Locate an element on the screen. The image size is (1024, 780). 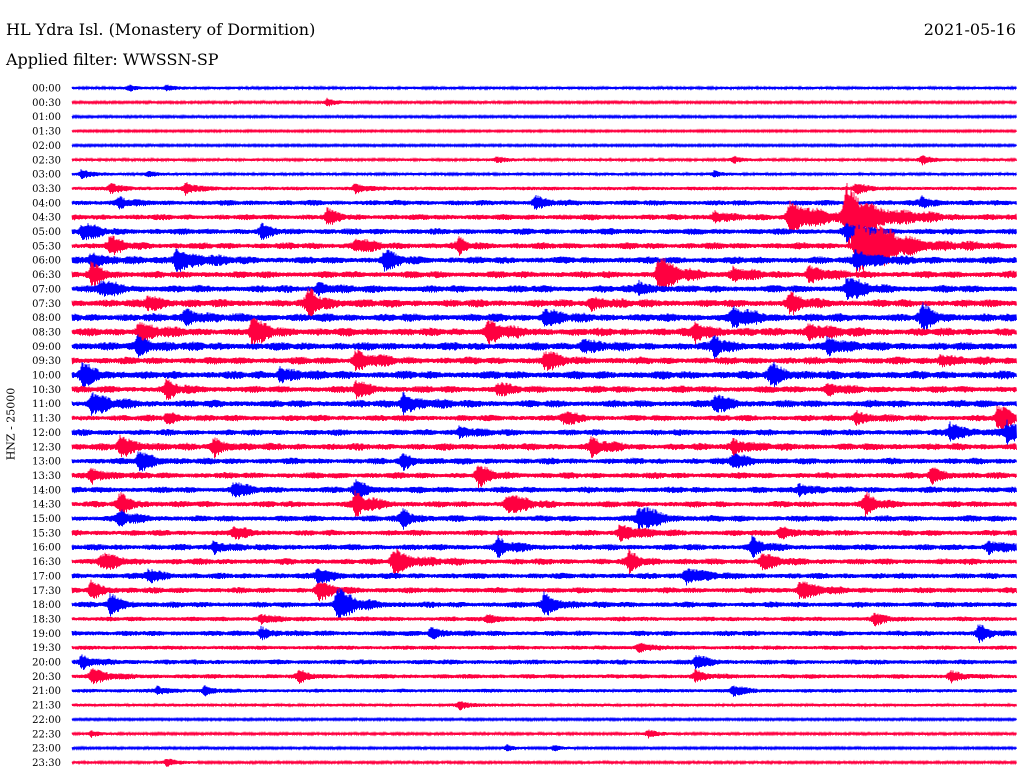
time-tick-label: 10:00 is located at coordinates (46, 376).